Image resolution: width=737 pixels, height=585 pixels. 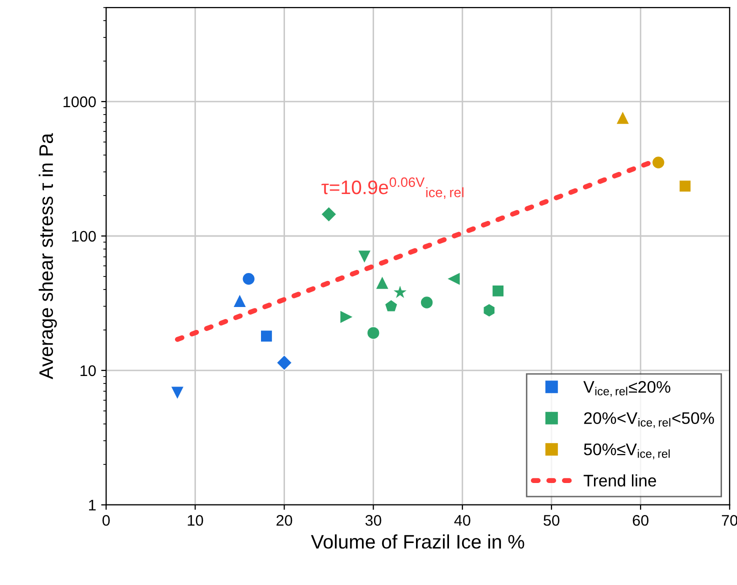 What do you see at coordinates (106, 520) in the screenshot?
I see `x-tick-label: 0` at bounding box center [106, 520].